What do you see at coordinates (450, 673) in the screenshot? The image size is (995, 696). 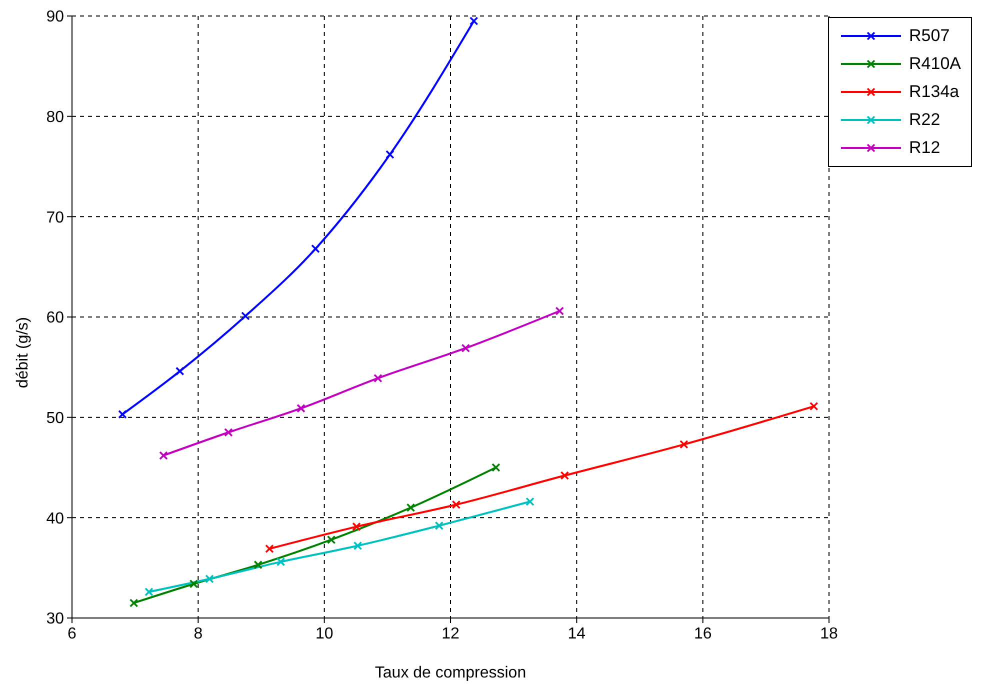 I see `x-axis-title: Taux de compression` at bounding box center [450, 673].